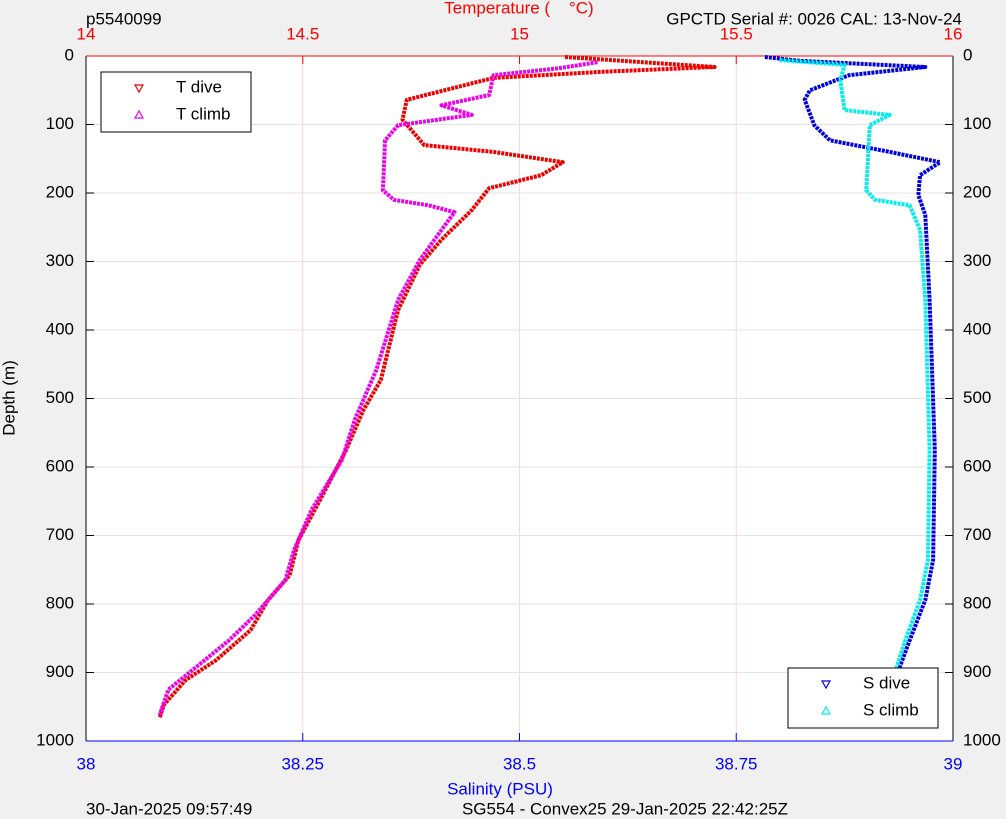 The image size is (1006, 819). I want to click on x-tick-label: 38.25, so click(302, 763).